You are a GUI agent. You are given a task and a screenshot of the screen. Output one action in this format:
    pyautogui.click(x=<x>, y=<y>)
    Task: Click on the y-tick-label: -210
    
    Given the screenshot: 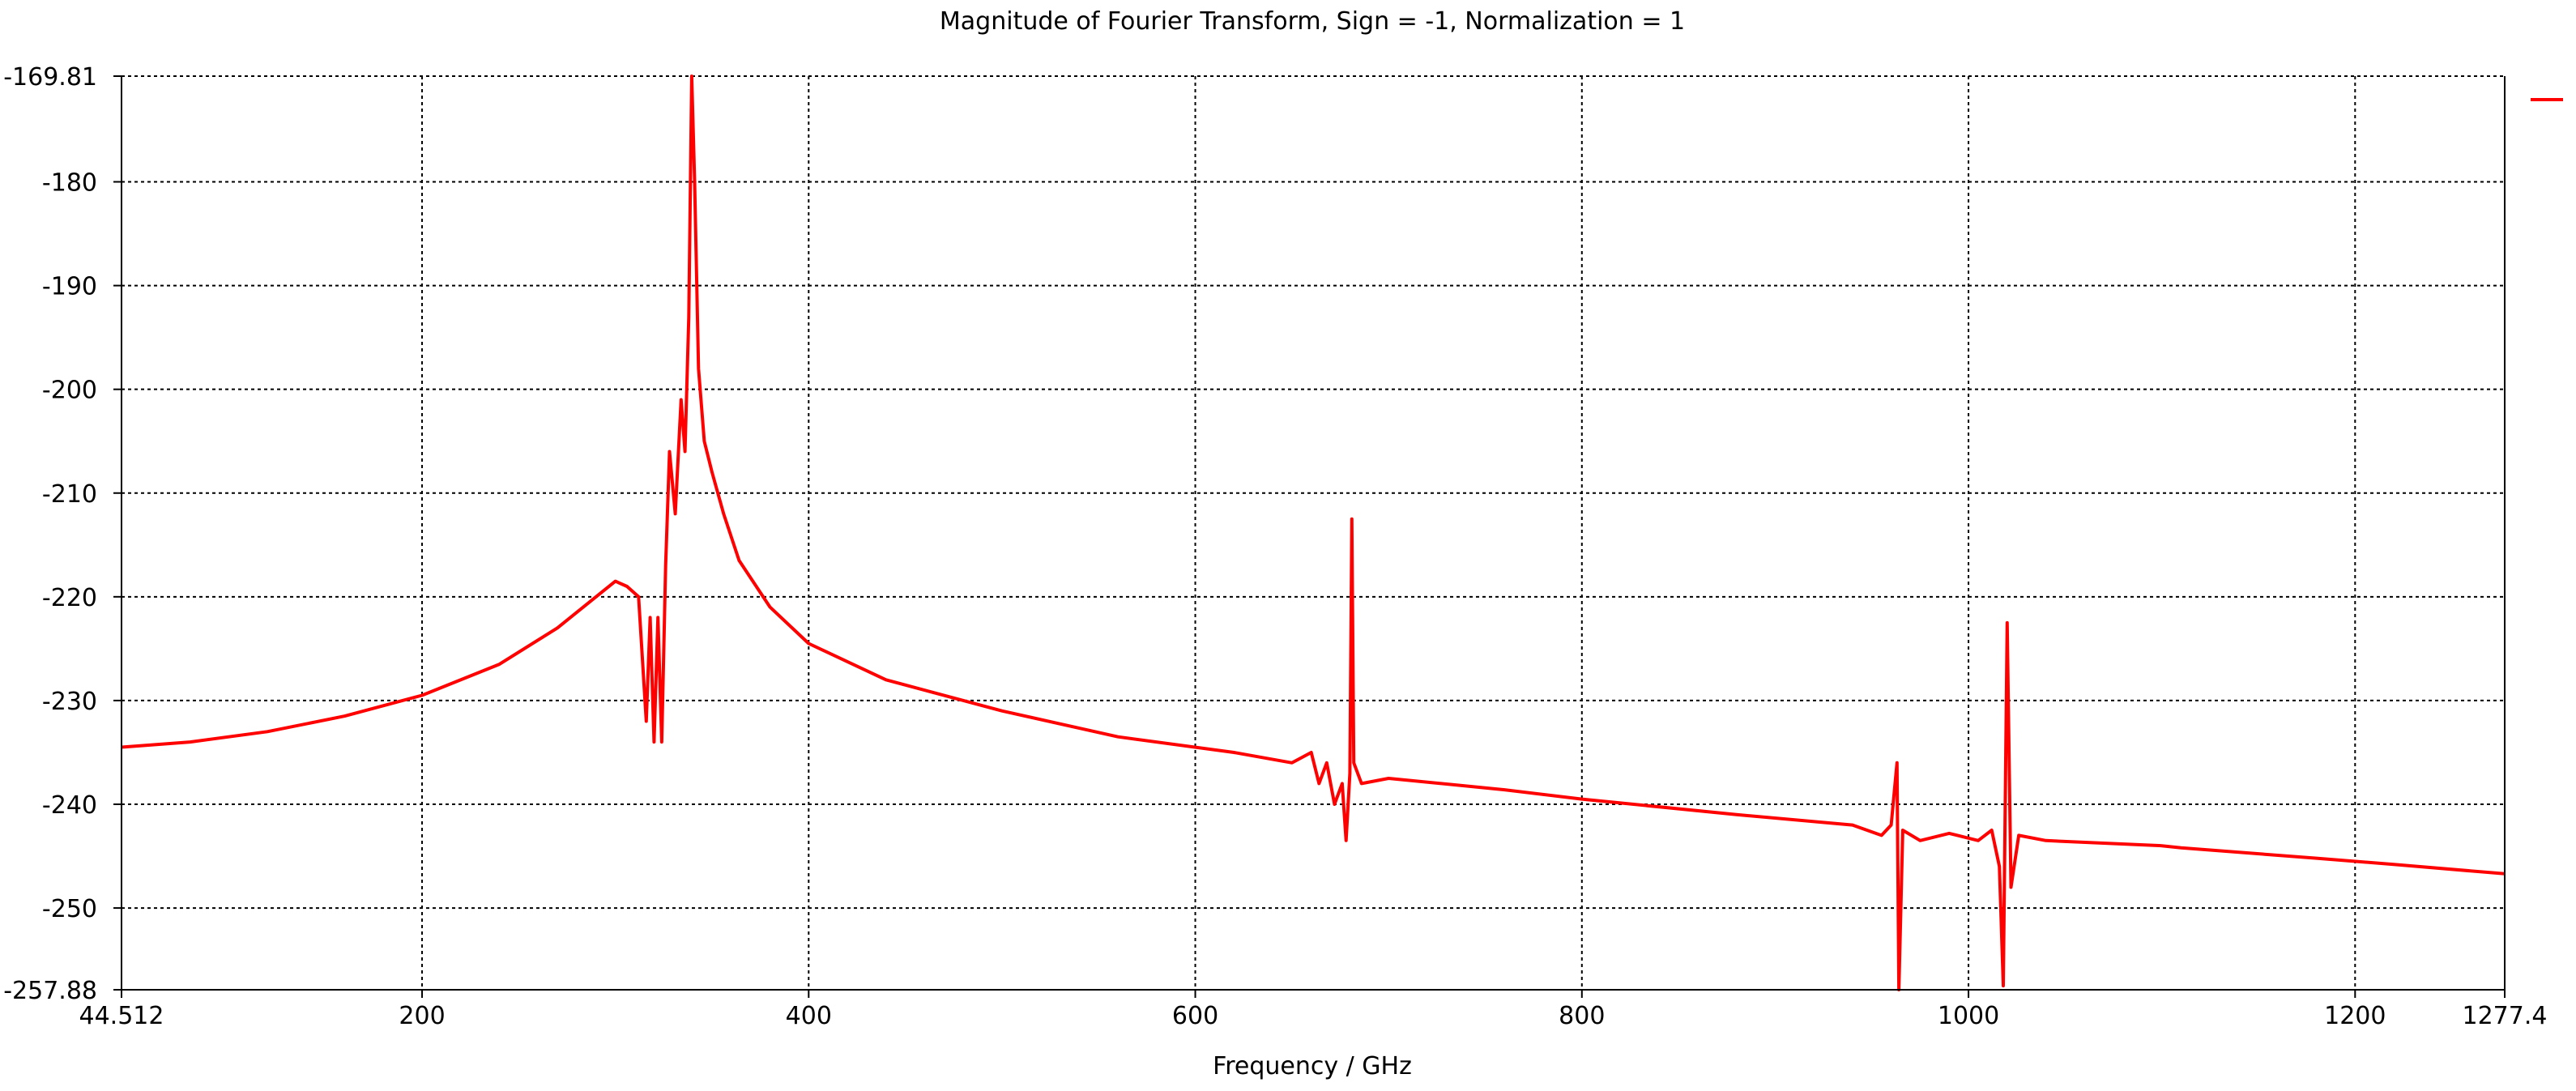 What is the action you would take?
    pyautogui.click(x=69, y=494)
    